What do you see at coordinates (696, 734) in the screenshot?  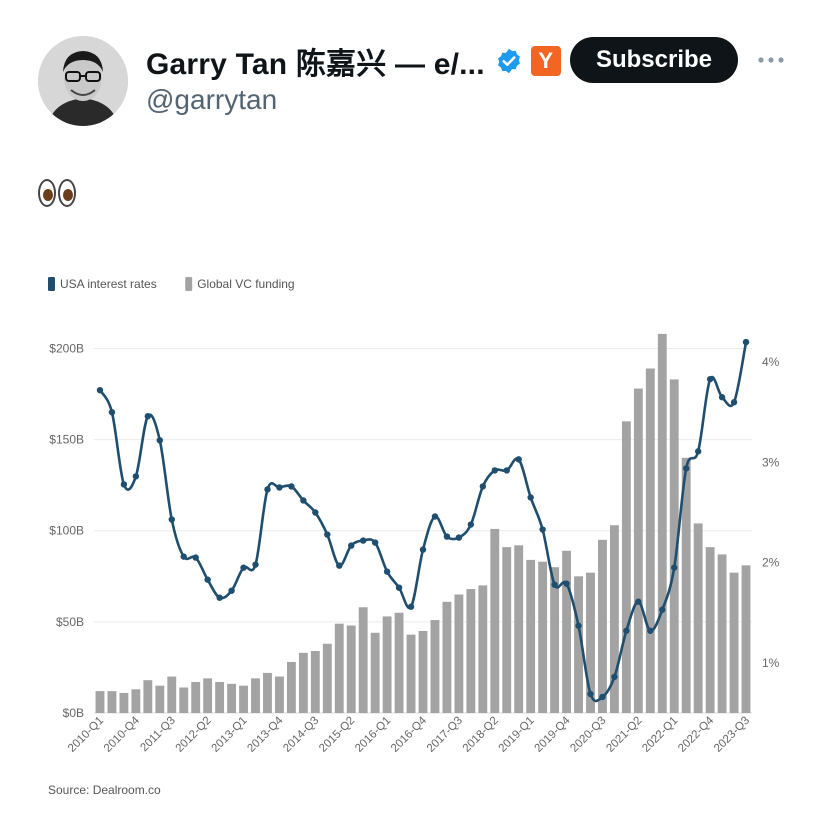 I see `x-axis-tick-label: 2022-Q4` at bounding box center [696, 734].